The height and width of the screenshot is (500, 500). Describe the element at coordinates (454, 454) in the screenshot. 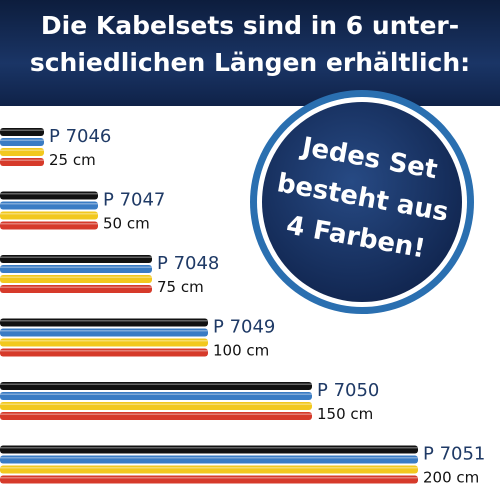

I see `item-code: P 7051` at that location.